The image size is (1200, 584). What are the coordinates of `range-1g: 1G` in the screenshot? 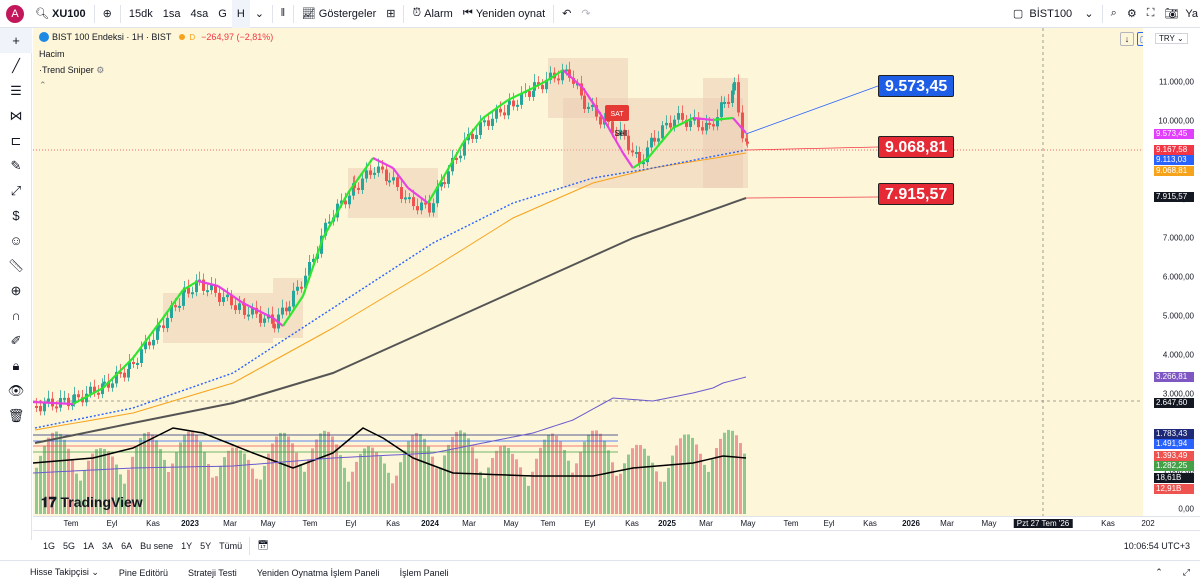 It's located at (49, 545).